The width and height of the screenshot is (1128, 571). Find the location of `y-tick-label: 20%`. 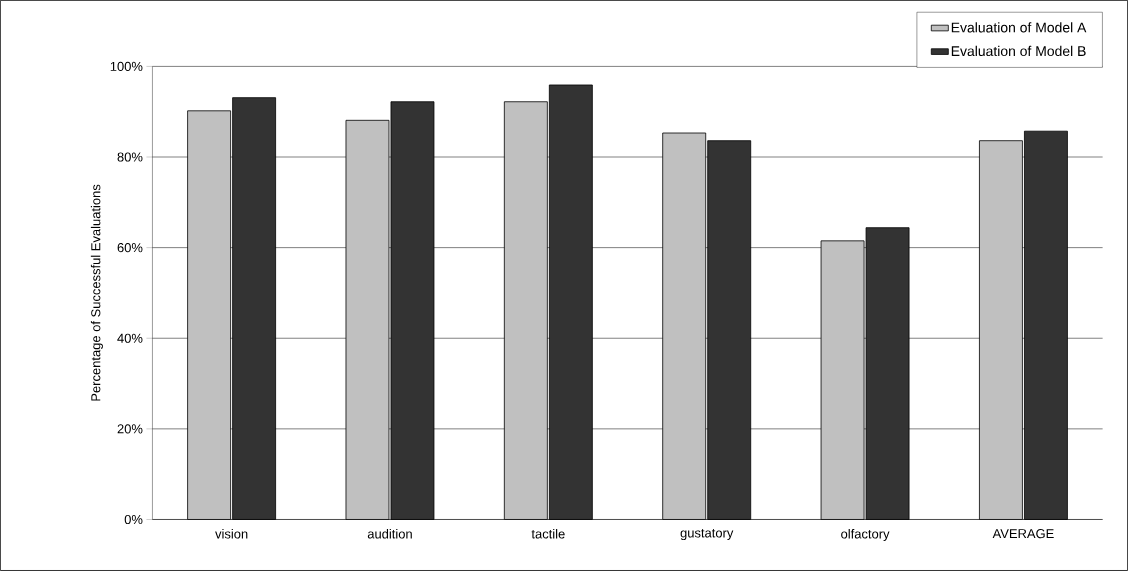

y-tick-label: 20% is located at coordinates (130, 429).